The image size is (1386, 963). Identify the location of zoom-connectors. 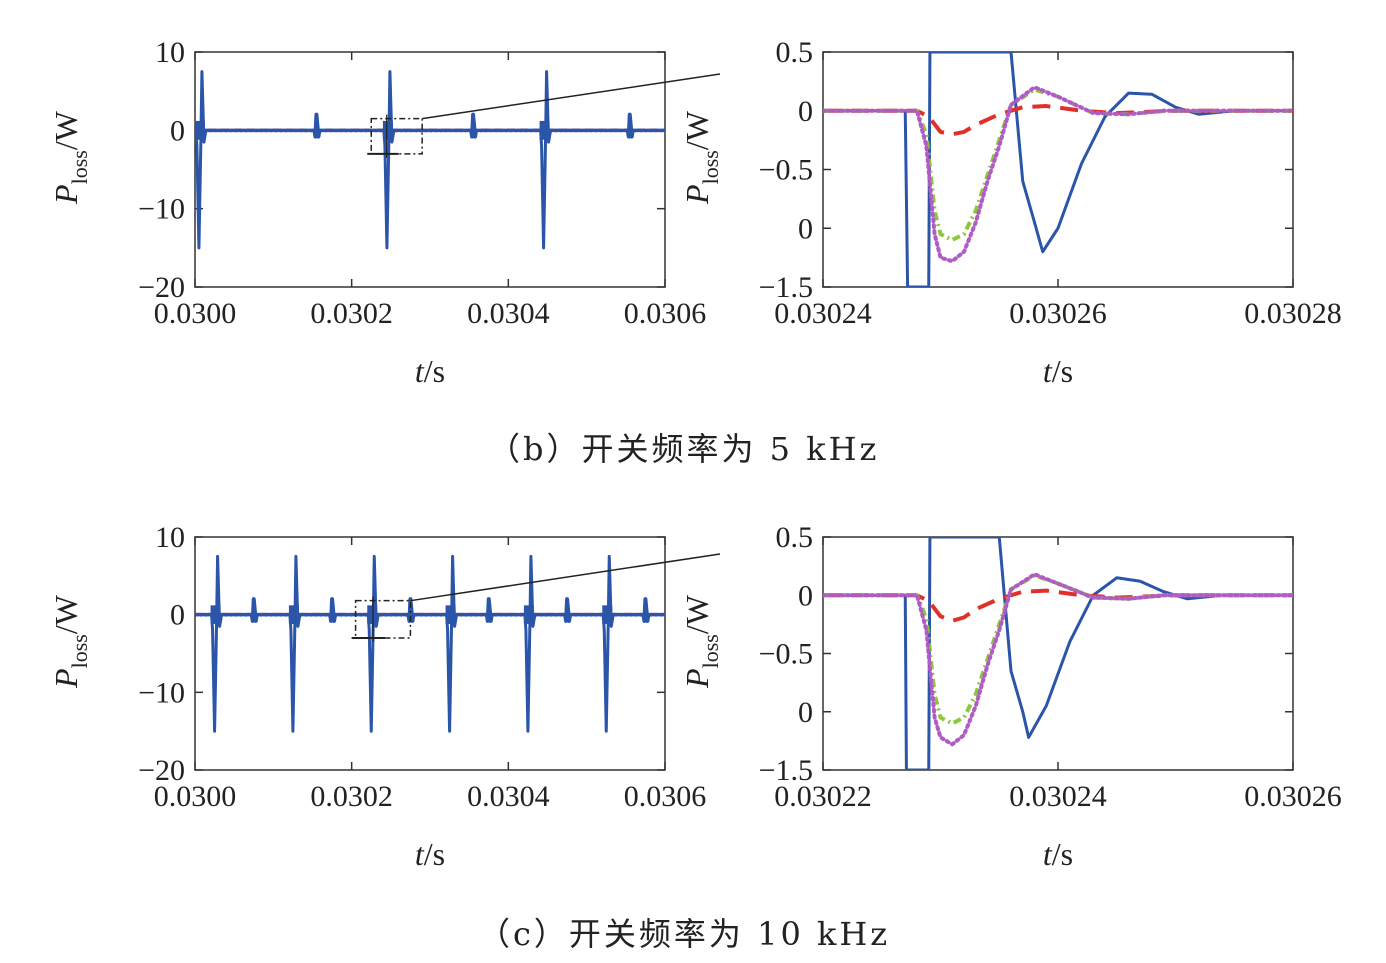
(565, 337).